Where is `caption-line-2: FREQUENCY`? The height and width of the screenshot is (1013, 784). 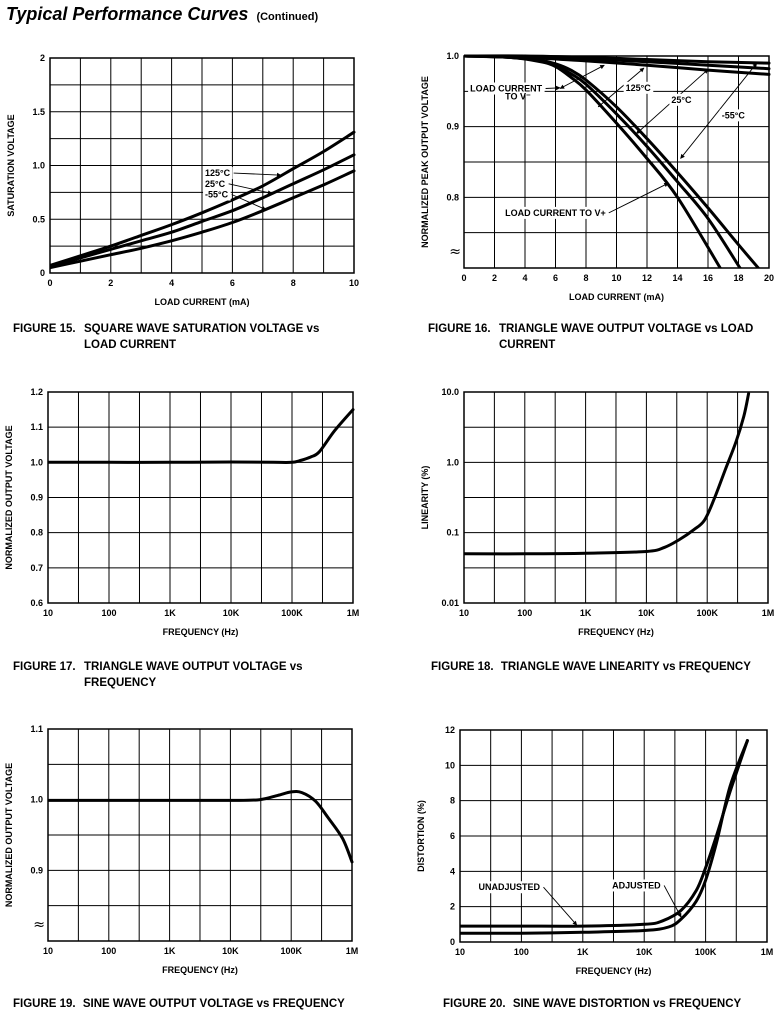 caption-line-2: FREQUENCY is located at coordinates (120, 683).